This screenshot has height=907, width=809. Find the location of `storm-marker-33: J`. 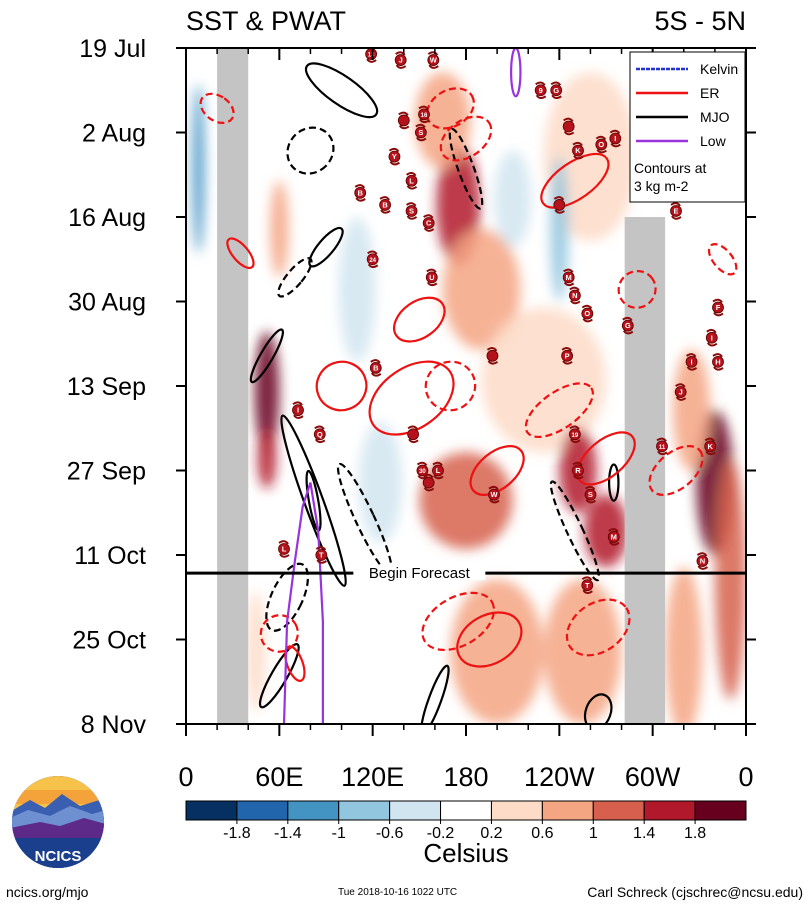

storm-marker-33: J is located at coordinates (680, 392).